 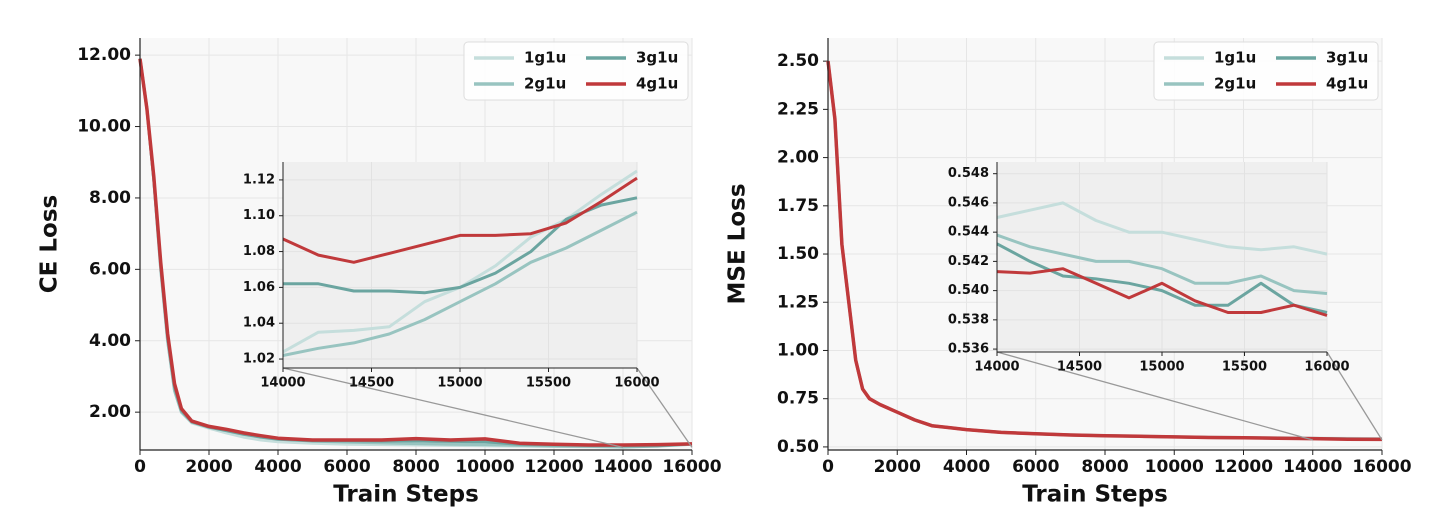 I want to click on inset-y-tick-label: 0.536, so click(x=968, y=349).